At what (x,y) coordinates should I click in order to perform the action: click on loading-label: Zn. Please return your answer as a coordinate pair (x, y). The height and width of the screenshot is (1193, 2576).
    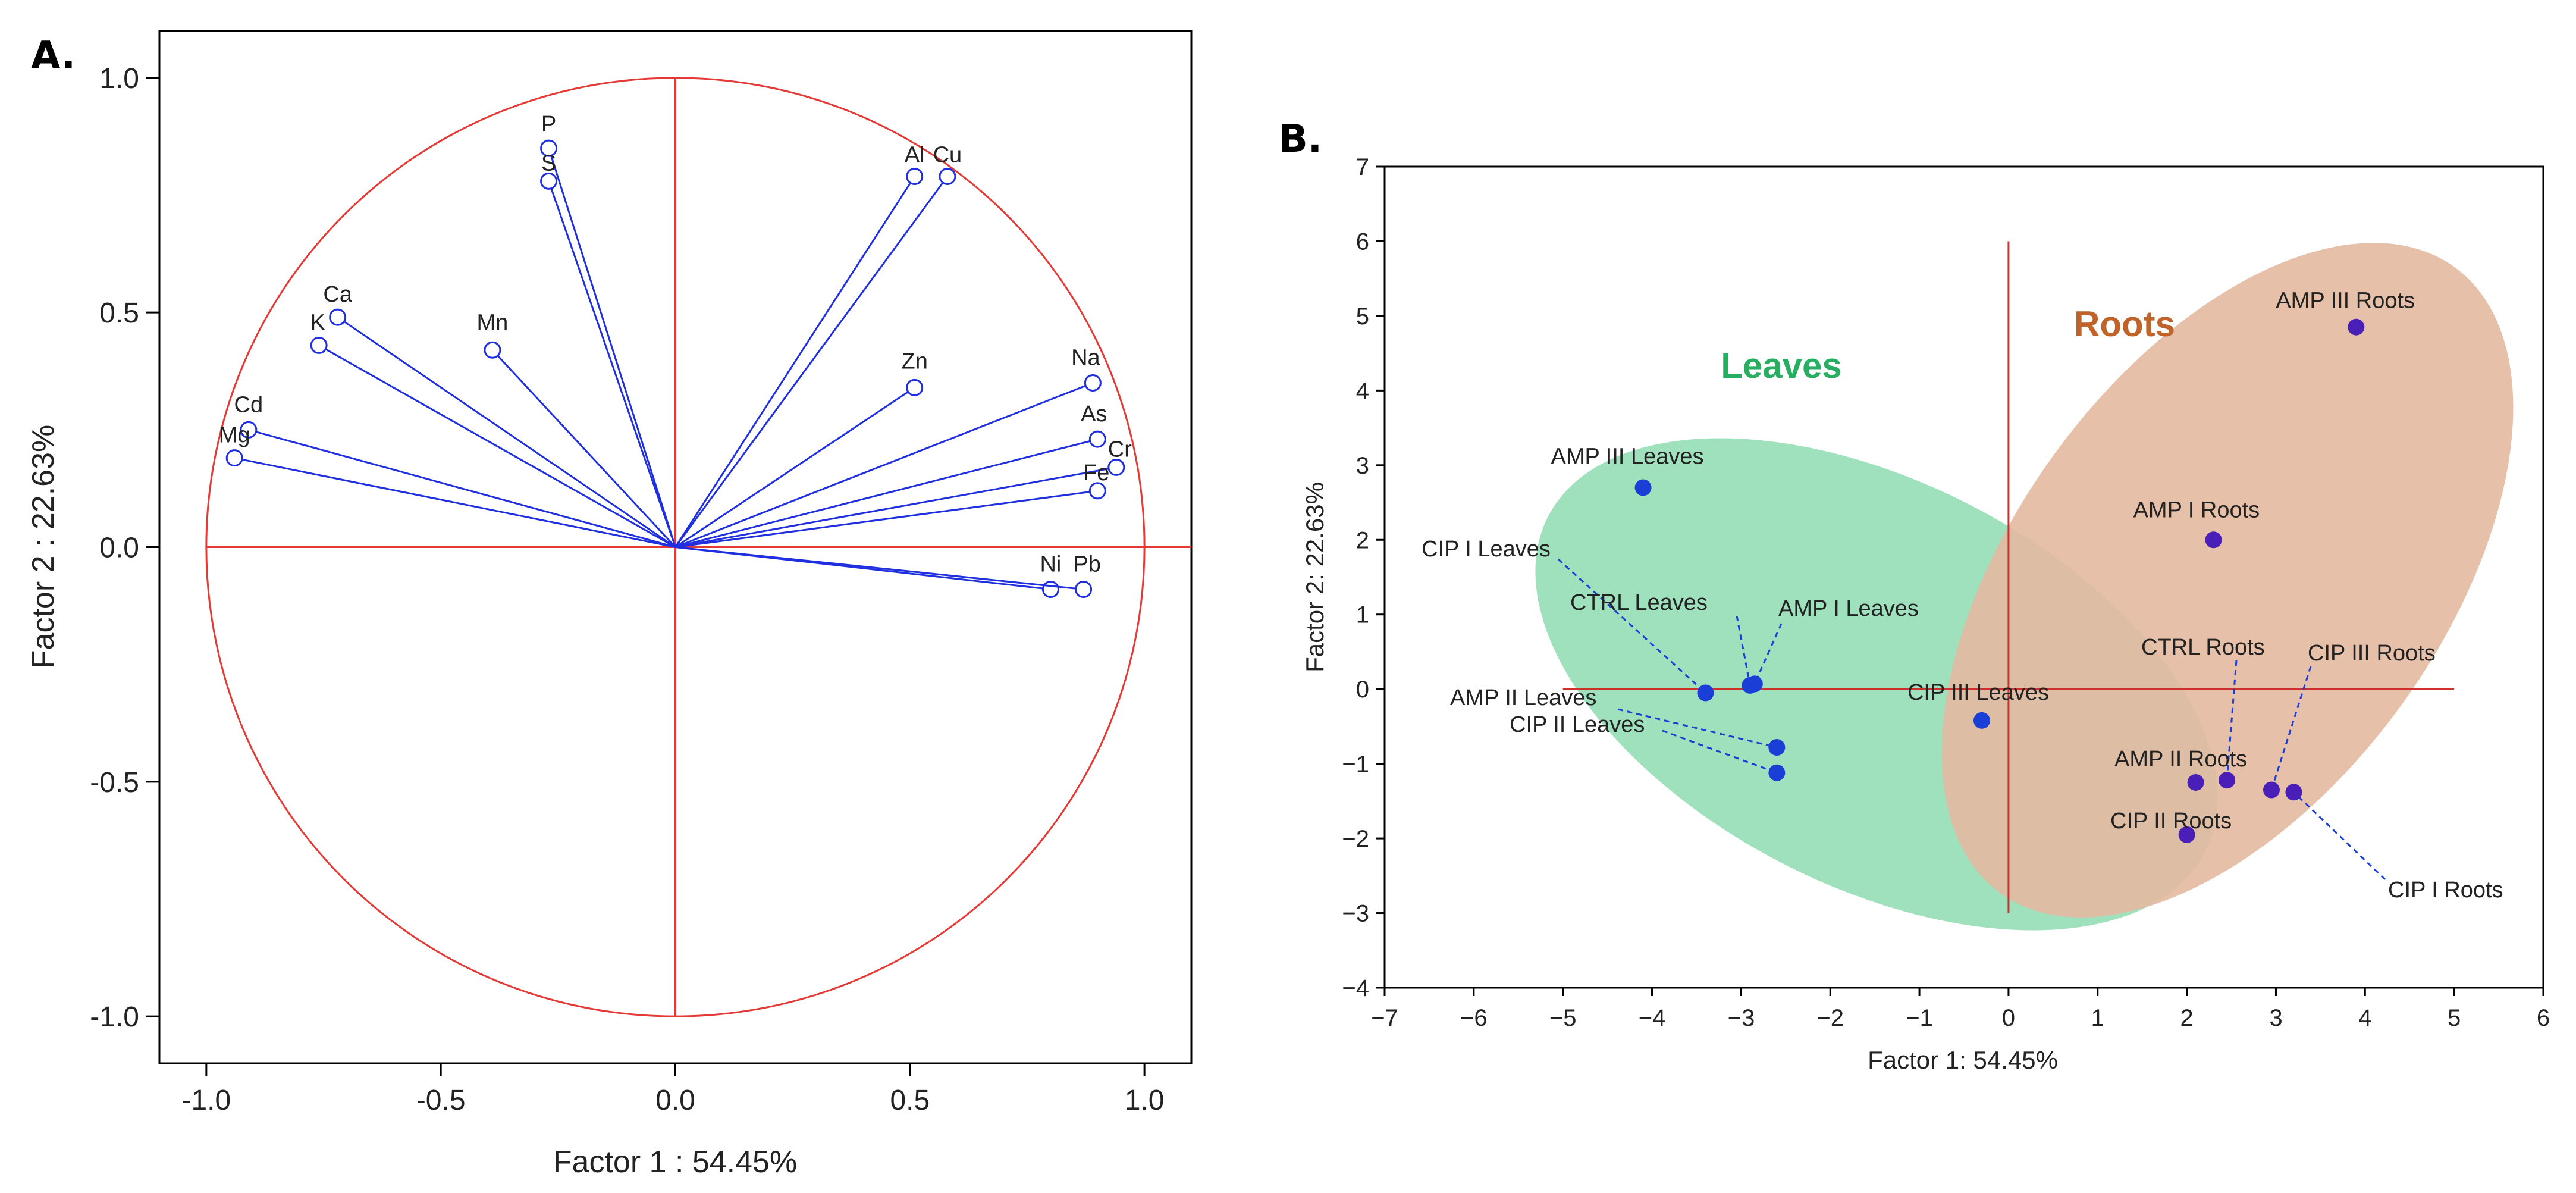
    Looking at the image, I should click on (915, 361).